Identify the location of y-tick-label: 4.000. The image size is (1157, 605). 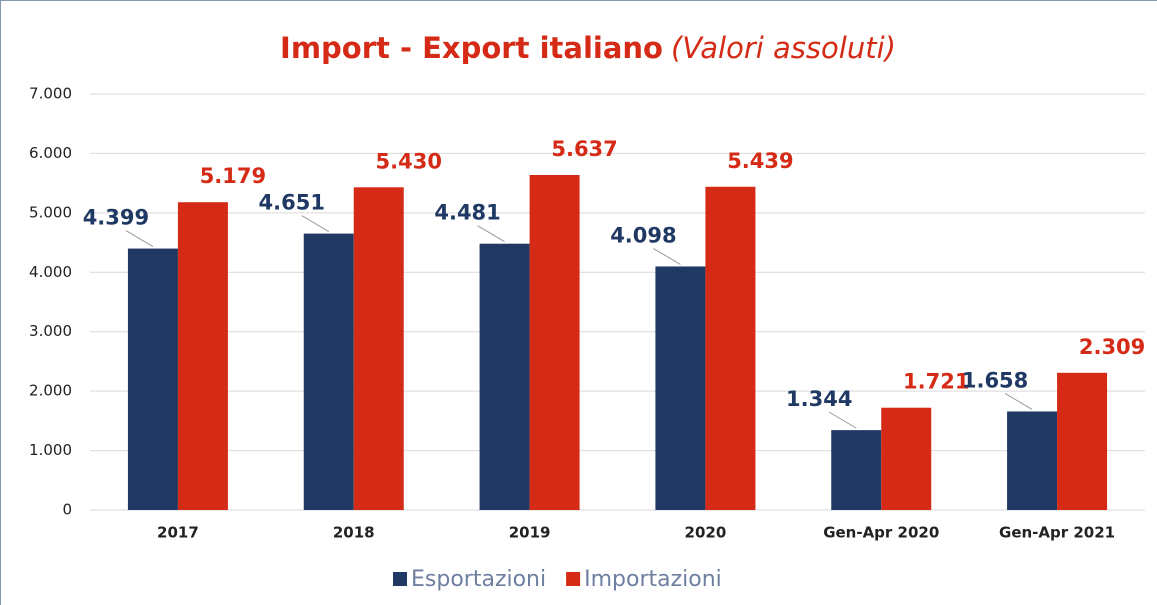
(50, 272).